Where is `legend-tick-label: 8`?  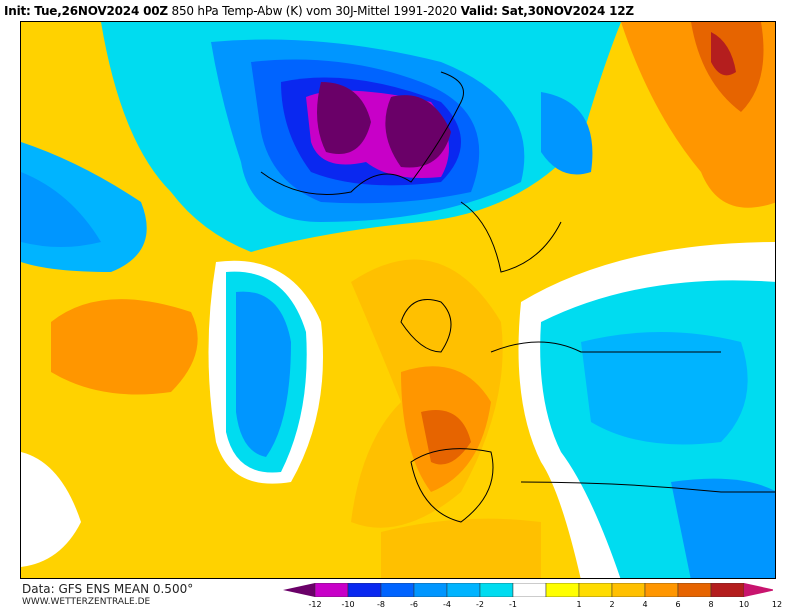 legend-tick-label: 8 is located at coordinates (711, 604).